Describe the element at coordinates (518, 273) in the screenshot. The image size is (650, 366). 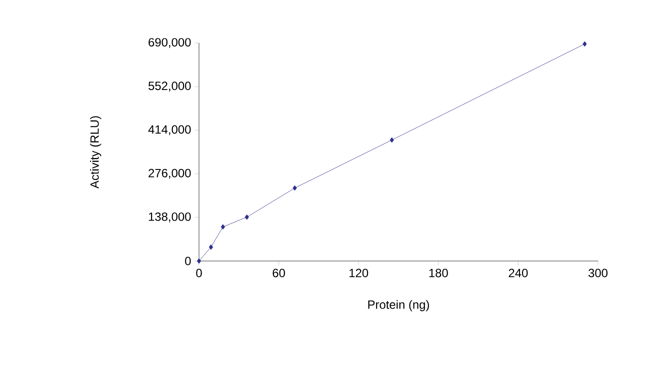
I see `x-tick-label: 240` at that location.